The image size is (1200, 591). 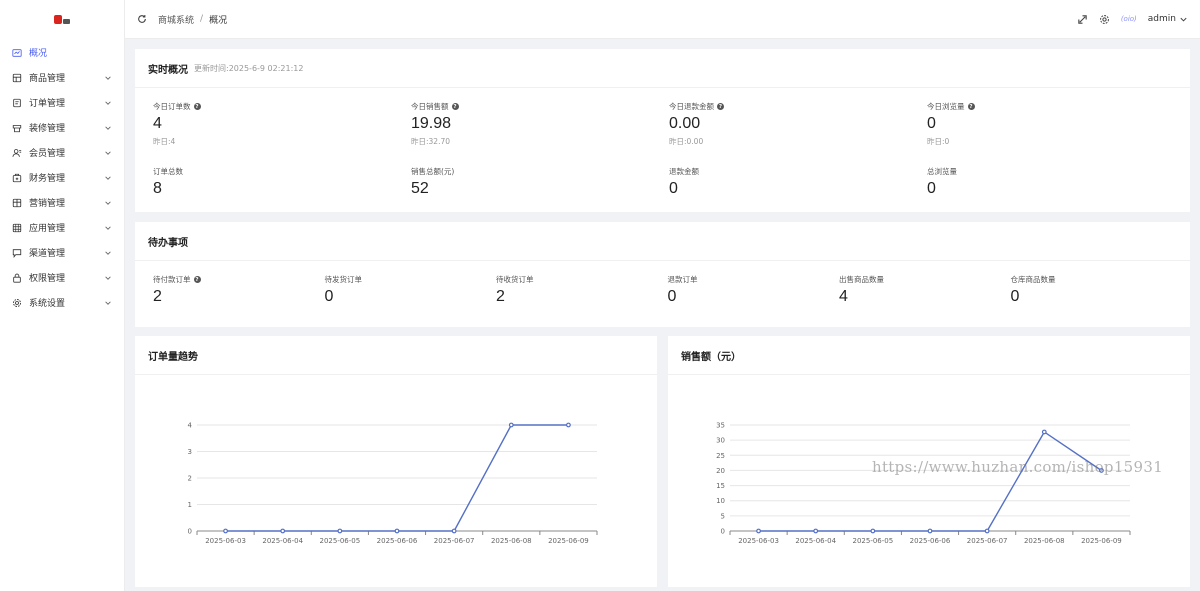 What do you see at coordinates (62, 302) in the screenshot?
I see `sidebar-item: 系统设置` at bounding box center [62, 302].